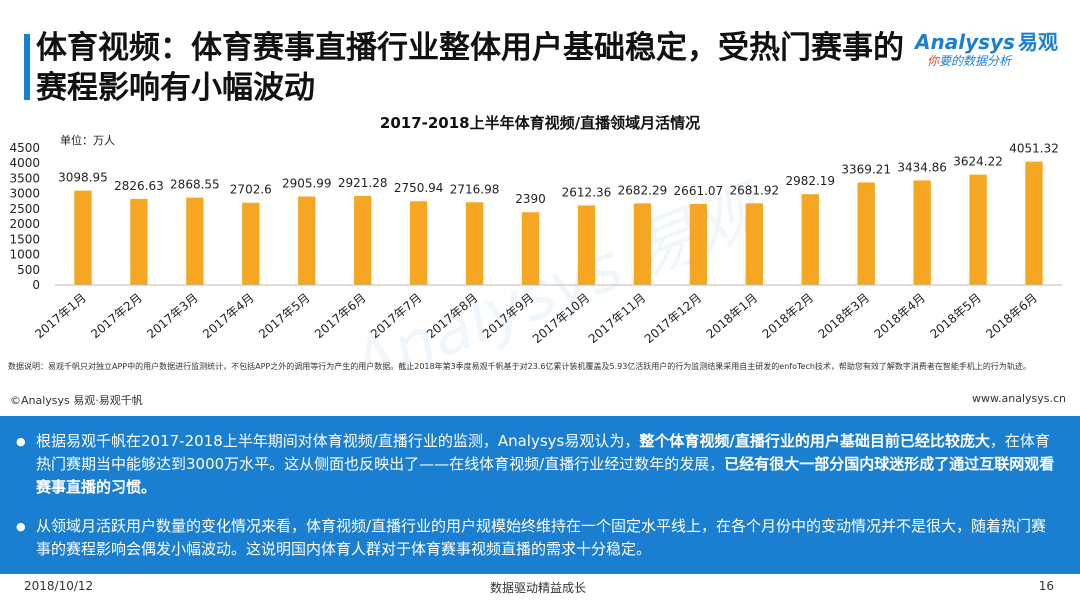 The width and height of the screenshot is (1080, 608). Describe the element at coordinates (195, 185) in the screenshot. I see `data-label: 2868.55` at that location.